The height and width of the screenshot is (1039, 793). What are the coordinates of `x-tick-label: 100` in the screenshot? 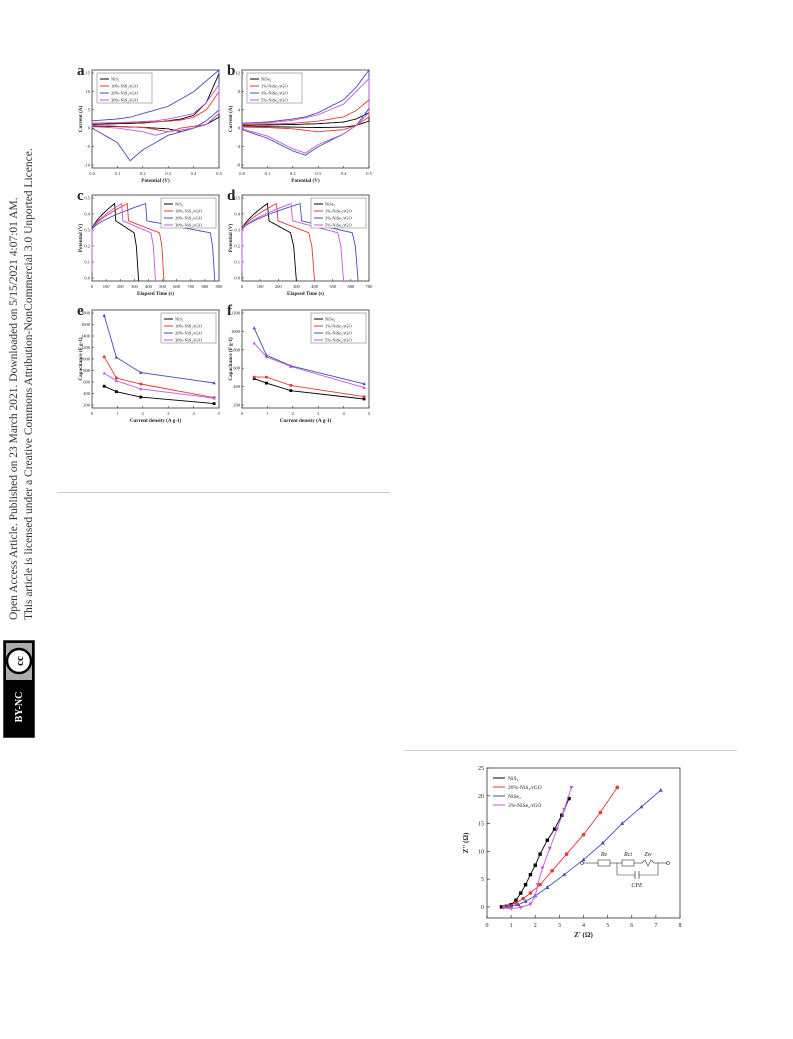 It's located at (261, 286).